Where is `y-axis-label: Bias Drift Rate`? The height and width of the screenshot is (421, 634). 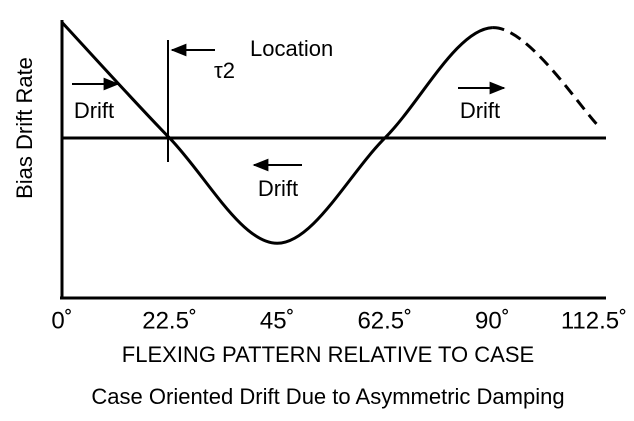 y-axis-label: Bias Drift Rate is located at coordinates (24, 128).